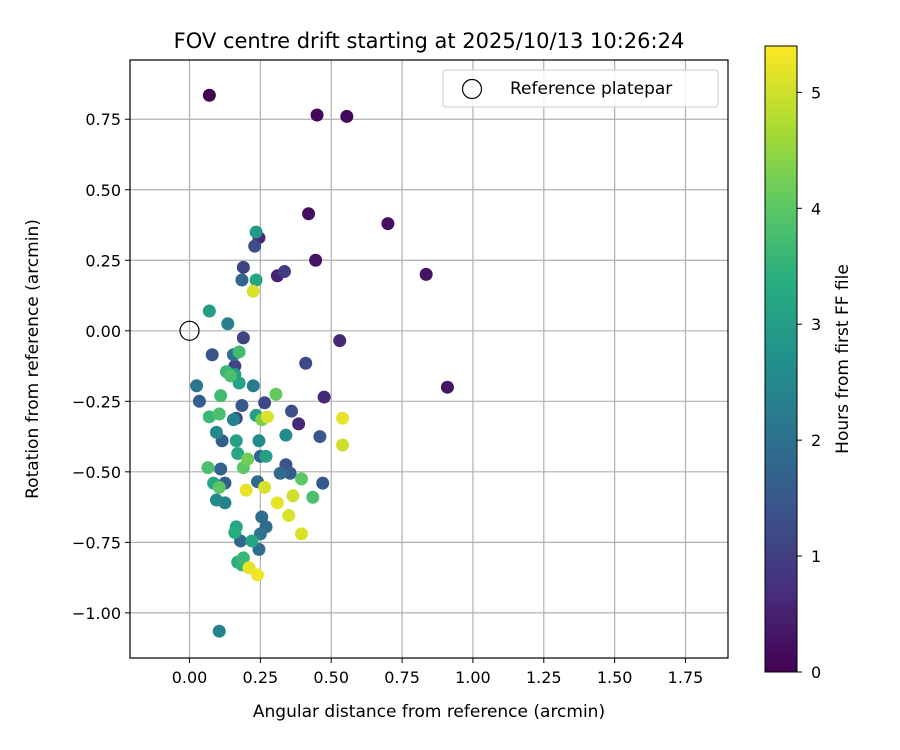 The height and width of the screenshot is (750, 900). Describe the element at coordinates (816, 92) in the screenshot. I see `colorbar-tick-label: 5` at that location.